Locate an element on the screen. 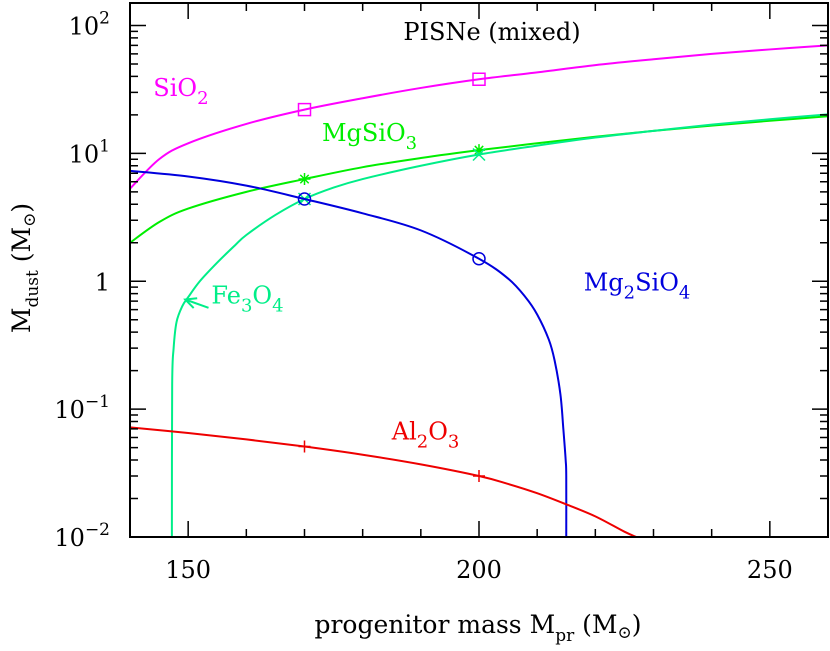  series-label-part: Fe is located at coordinates (226, 295).